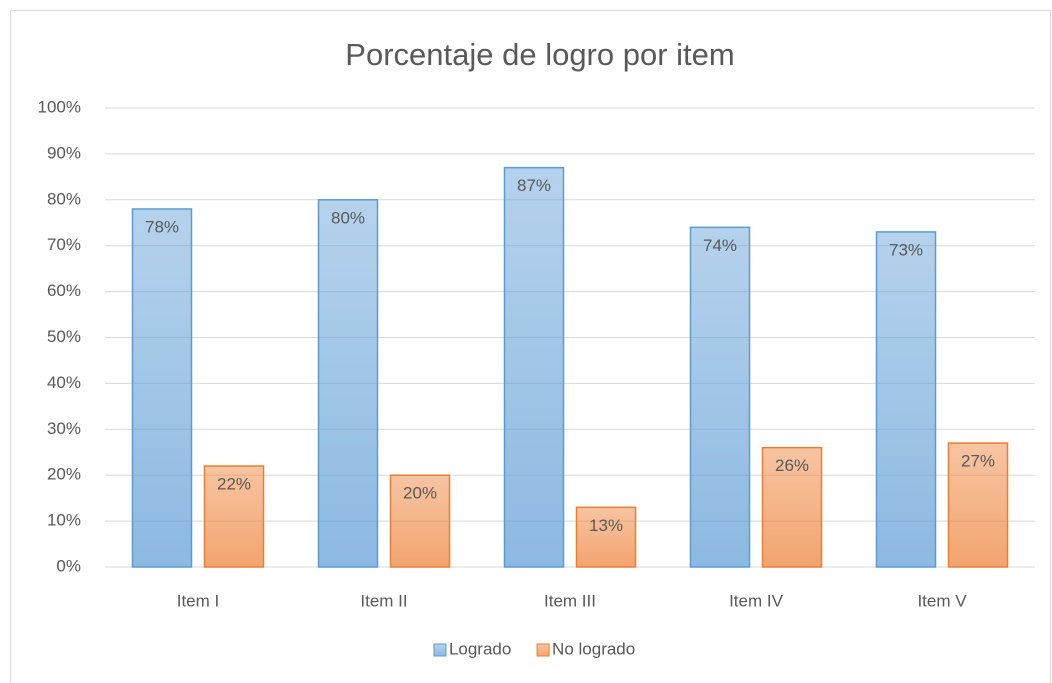 Image resolution: width=1052 pixels, height=683 pixels. I want to click on y-tick-label: 70%, so click(64, 244).